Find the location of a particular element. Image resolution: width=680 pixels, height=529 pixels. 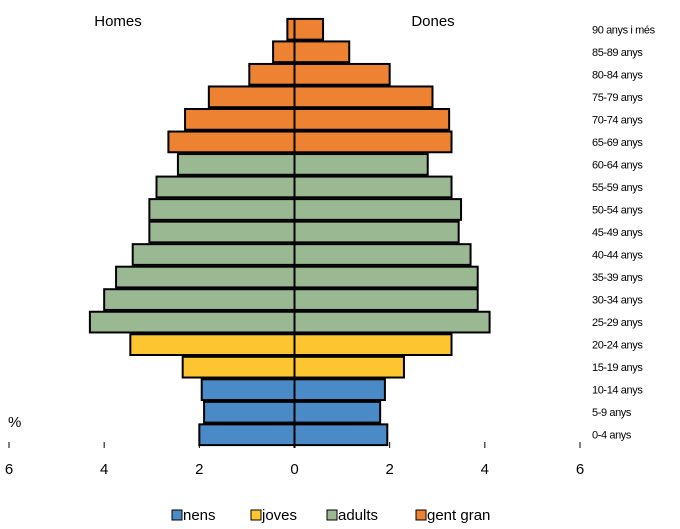

women-label: Dones is located at coordinates (432, 21).